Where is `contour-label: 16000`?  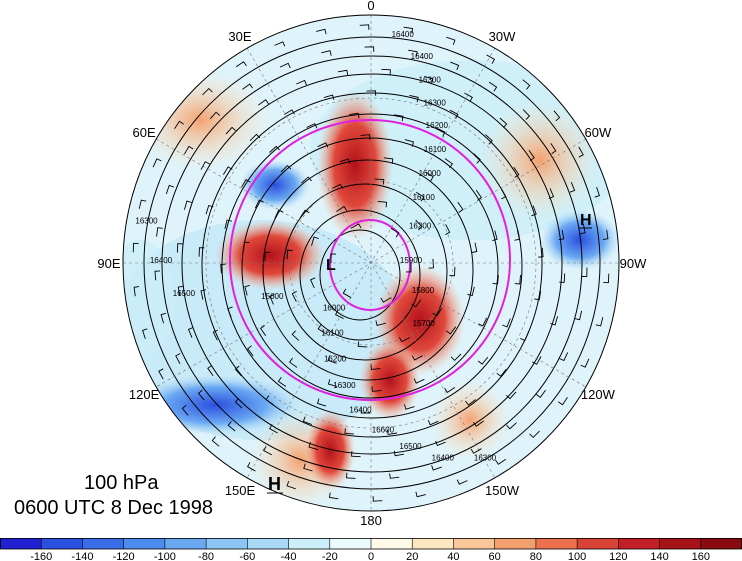
contour-label: 16000 is located at coordinates (334, 307).